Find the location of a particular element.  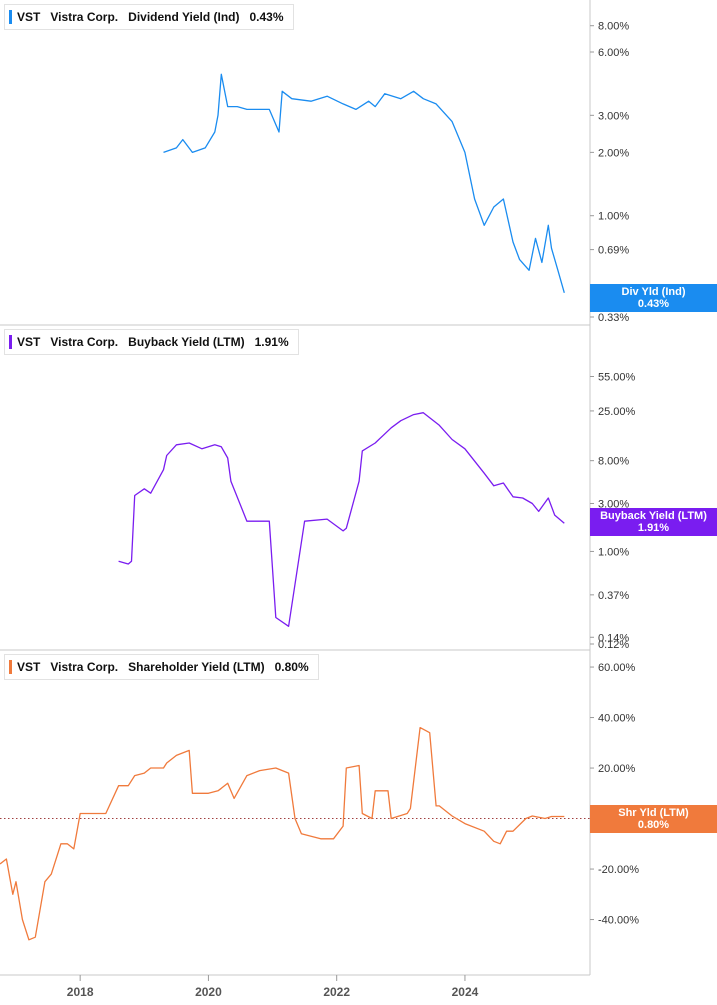

legend-latest-value: 0.43% is located at coordinates (266, 17).